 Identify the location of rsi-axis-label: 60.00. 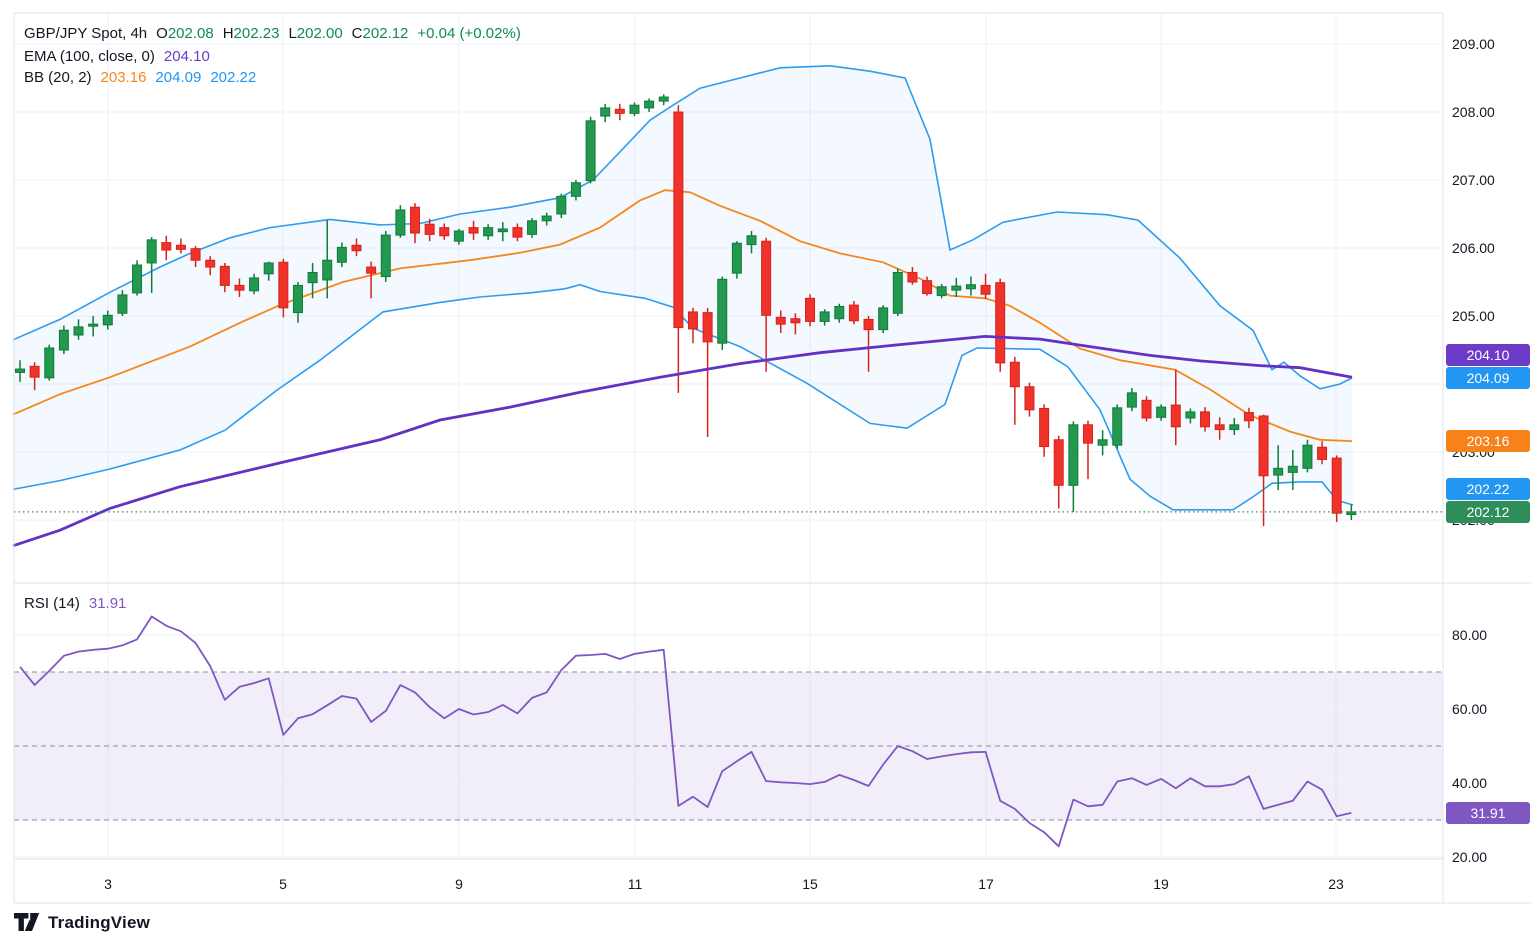
(1470, 709).